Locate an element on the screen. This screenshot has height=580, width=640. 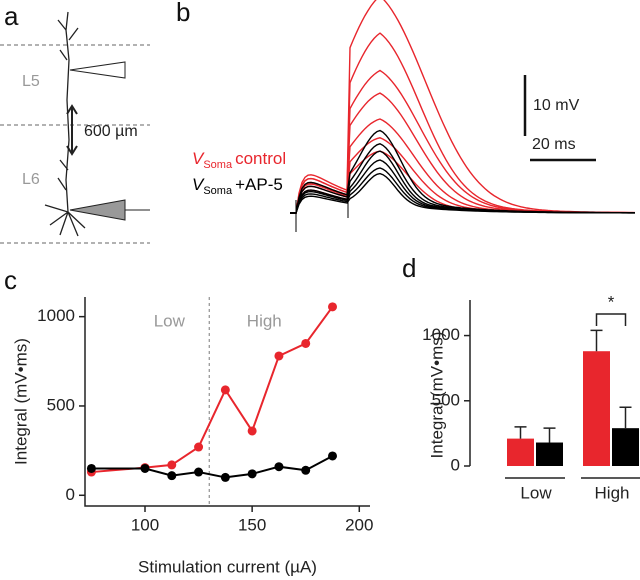
neuron is located at coordinates (65, 124).